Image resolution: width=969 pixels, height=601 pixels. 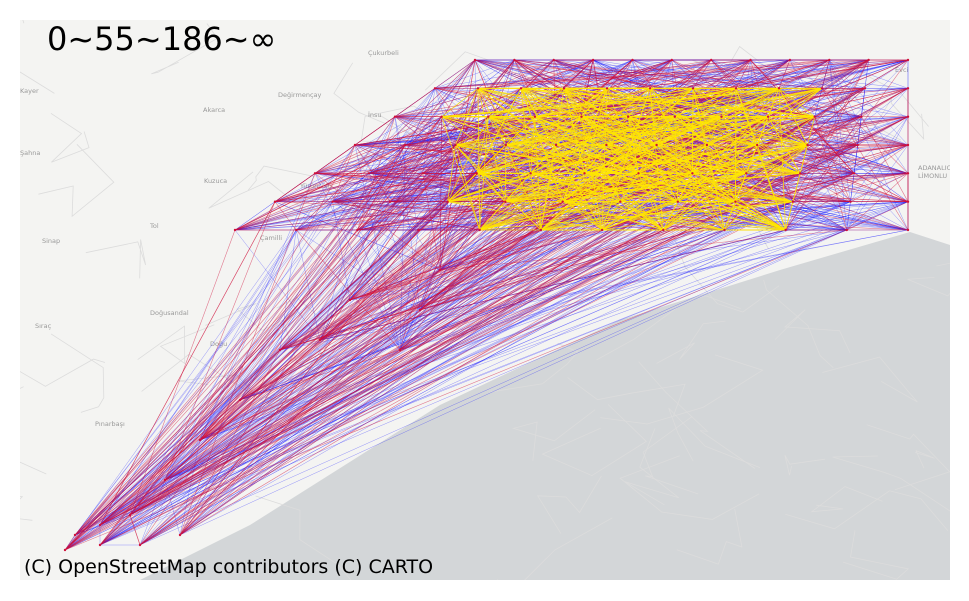 I want to click on place-label: Şahna, so click(x=30, y=153).